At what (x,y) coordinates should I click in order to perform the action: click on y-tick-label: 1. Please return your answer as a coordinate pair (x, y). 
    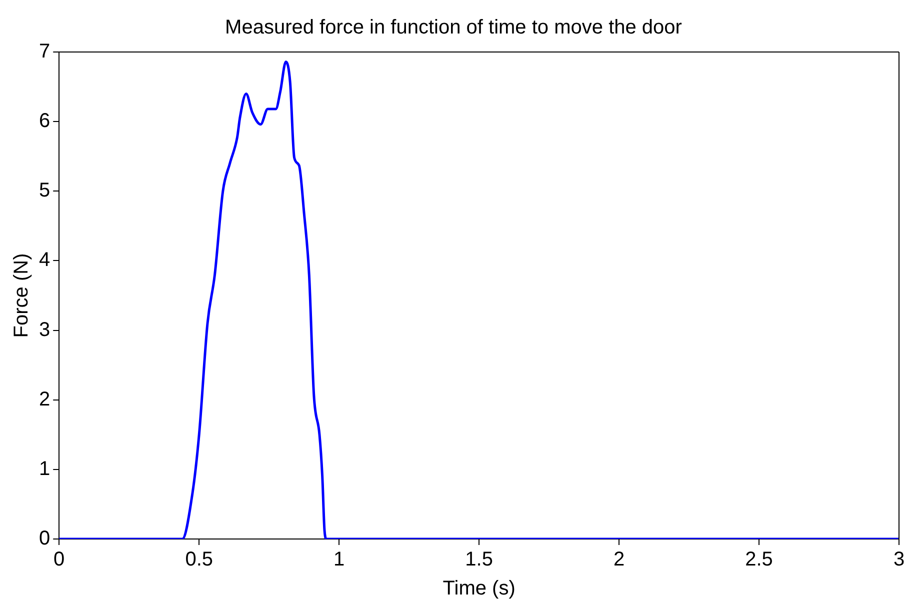
    Looking at the image, I should click on (44, 469).